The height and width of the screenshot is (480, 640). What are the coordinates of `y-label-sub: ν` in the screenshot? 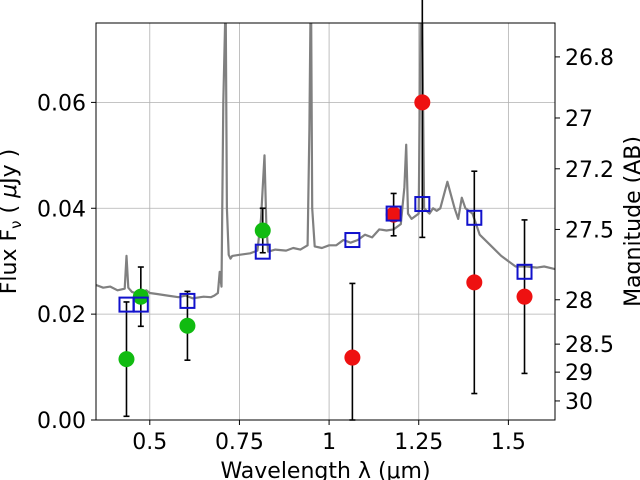 It's located at (16, 224).